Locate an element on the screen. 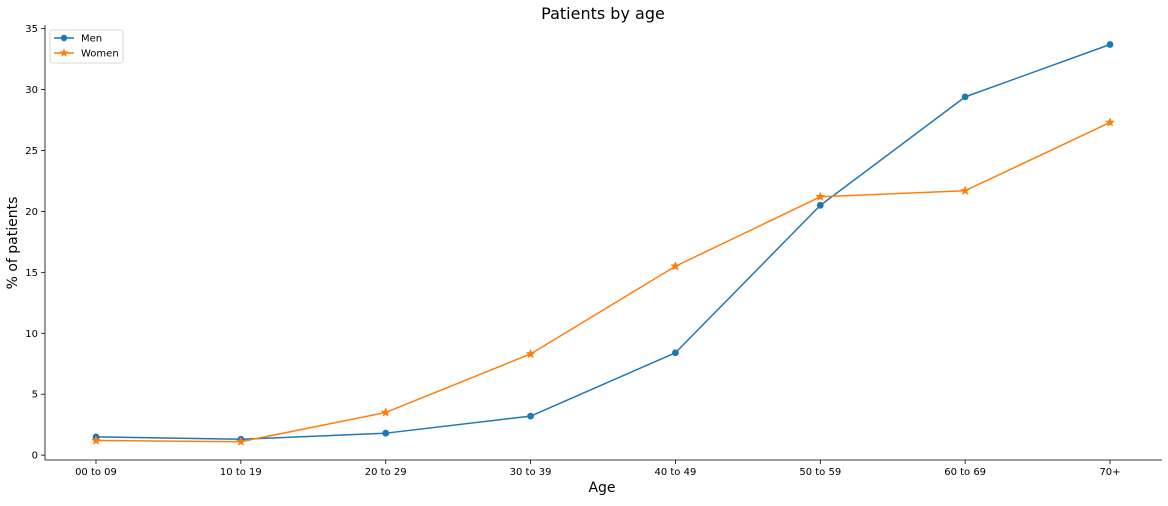  x-tick-label: 00 to 09 is located at coordinates (96, 472).